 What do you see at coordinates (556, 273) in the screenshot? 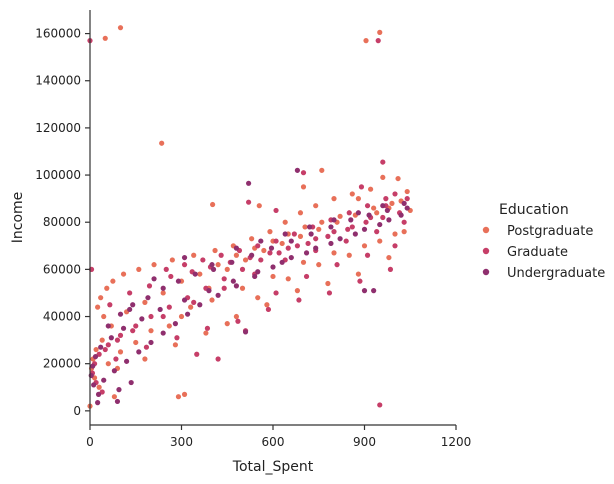
I see `legend-label-undergraduate: Undergraduate` at bounding box center [556, 273].